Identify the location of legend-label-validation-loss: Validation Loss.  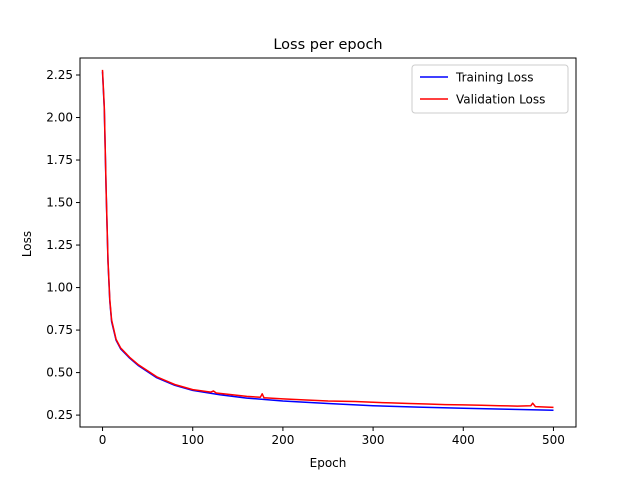
(500, 100).